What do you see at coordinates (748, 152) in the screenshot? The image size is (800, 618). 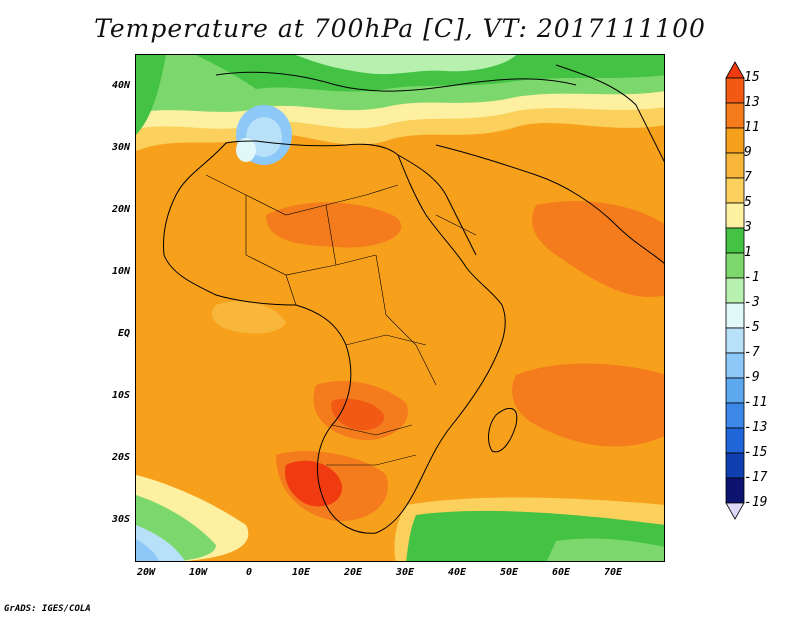 I see `colorbar-tick-label: 9` at bounding box center [748, 152].